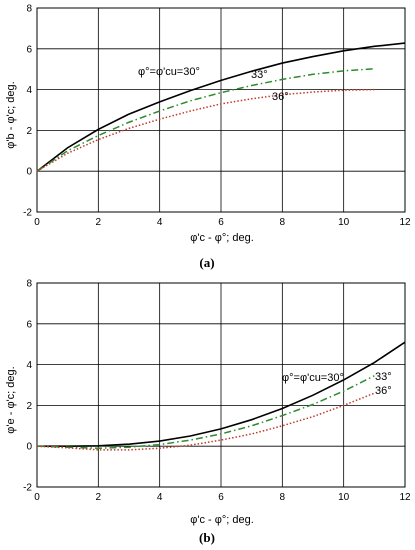 The image size is (415, 550). I want to click on y-tick-label-b-0: -2, so click(27, 488).